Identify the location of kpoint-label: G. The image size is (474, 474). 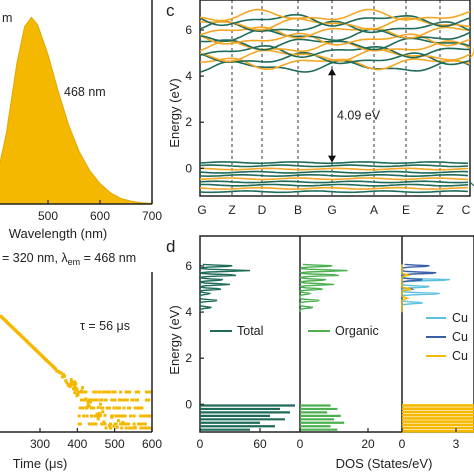
(331, 210).